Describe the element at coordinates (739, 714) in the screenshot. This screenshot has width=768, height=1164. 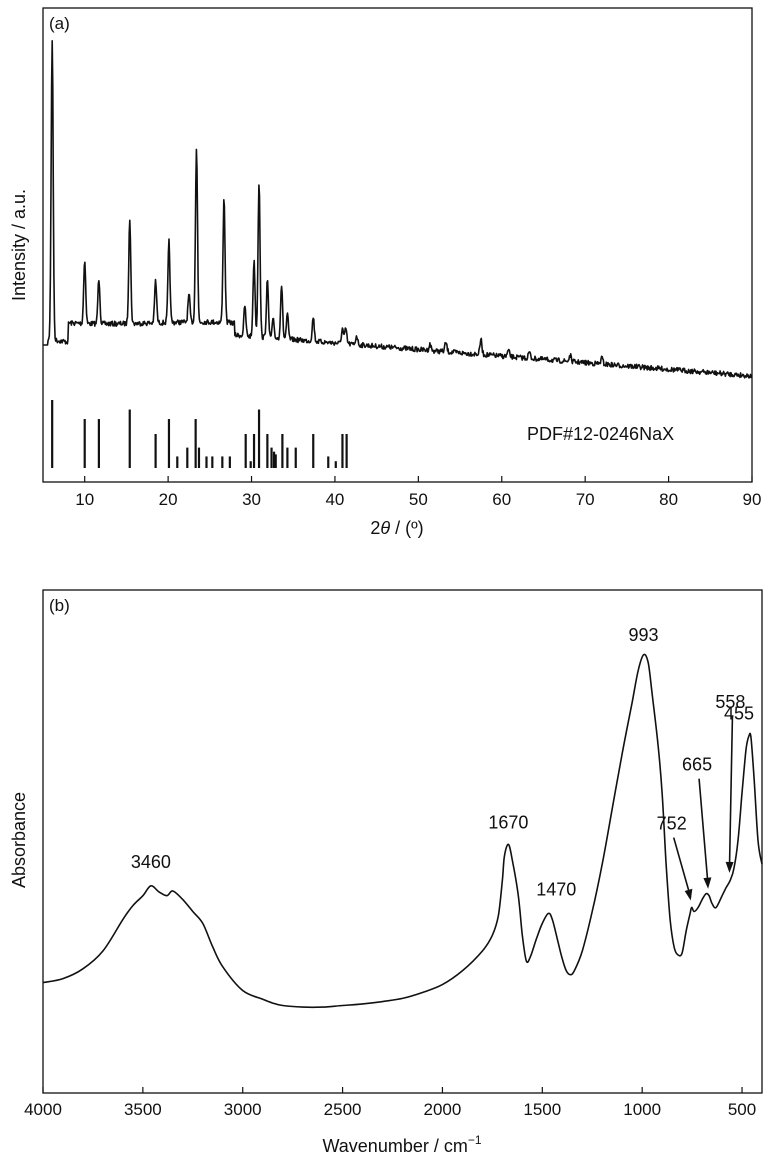
I see `ftir-peak-label: 455` at that location.